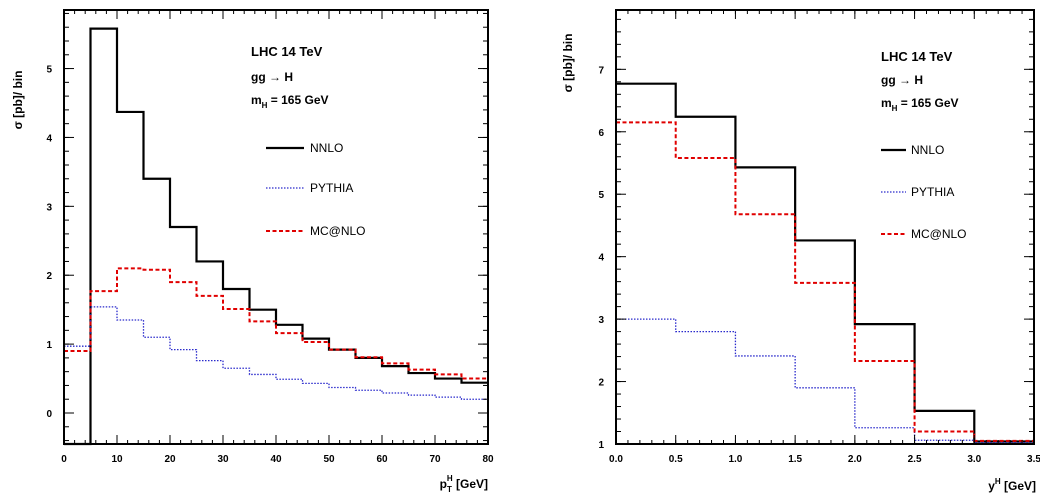  What do you see at coordinates (616, 459) in the screenshot?
I see `x-tick-label: 0.0` at bounding box center [616, 459].